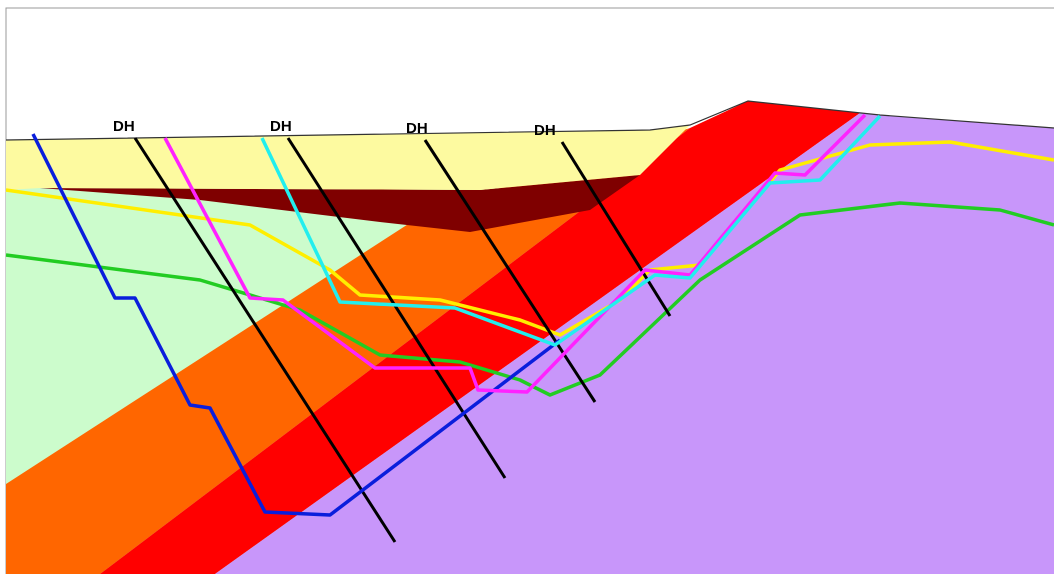  I want to click on dark-red-lens, so click(340, 203).